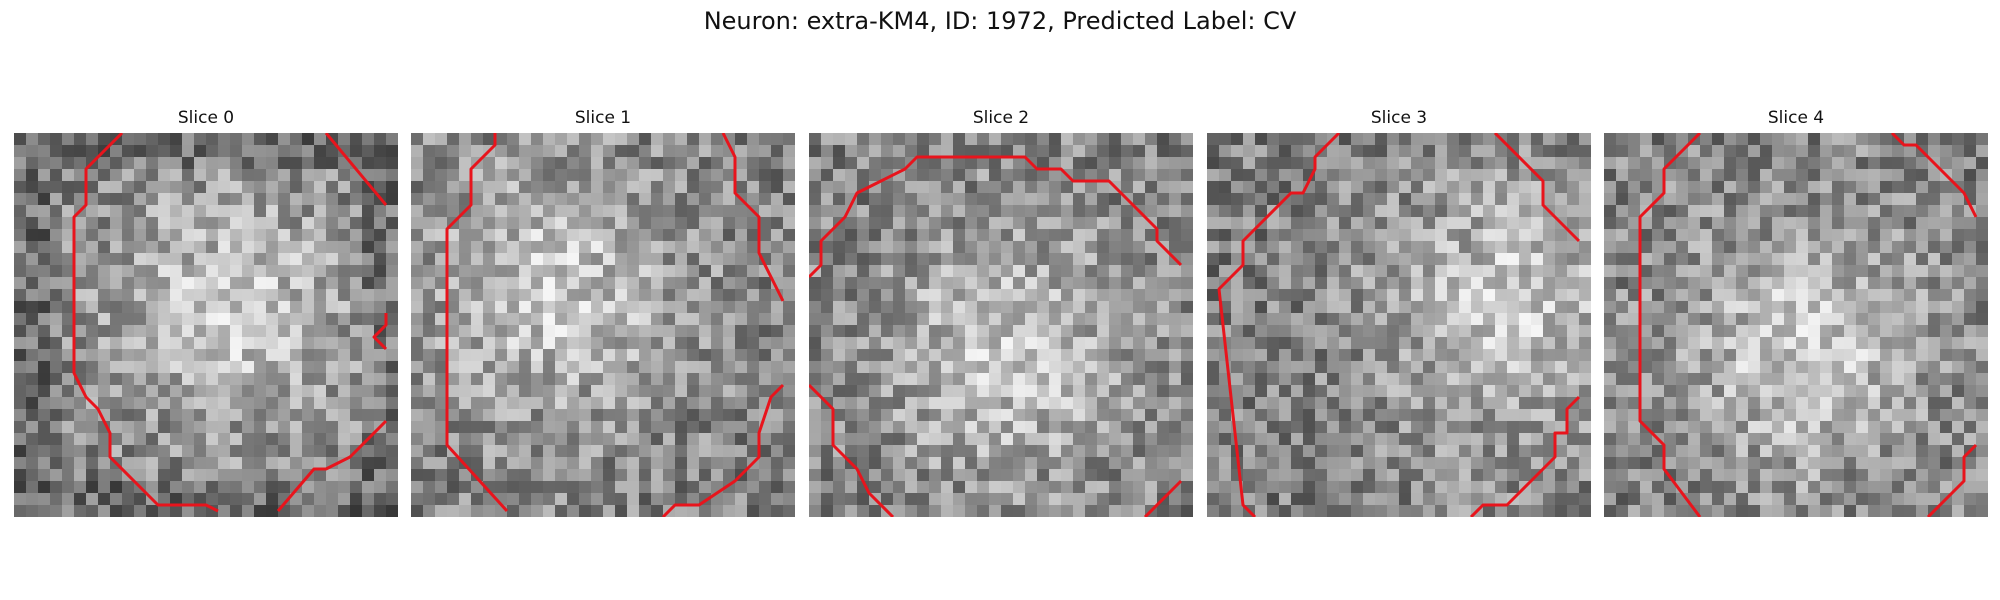 The width and height of the screenshot is (2000, 600). What do you see at coordinates (1001, 118) in the screenshot?
I see `slice-title: Slice 2` at bounding box center [1001, 118].